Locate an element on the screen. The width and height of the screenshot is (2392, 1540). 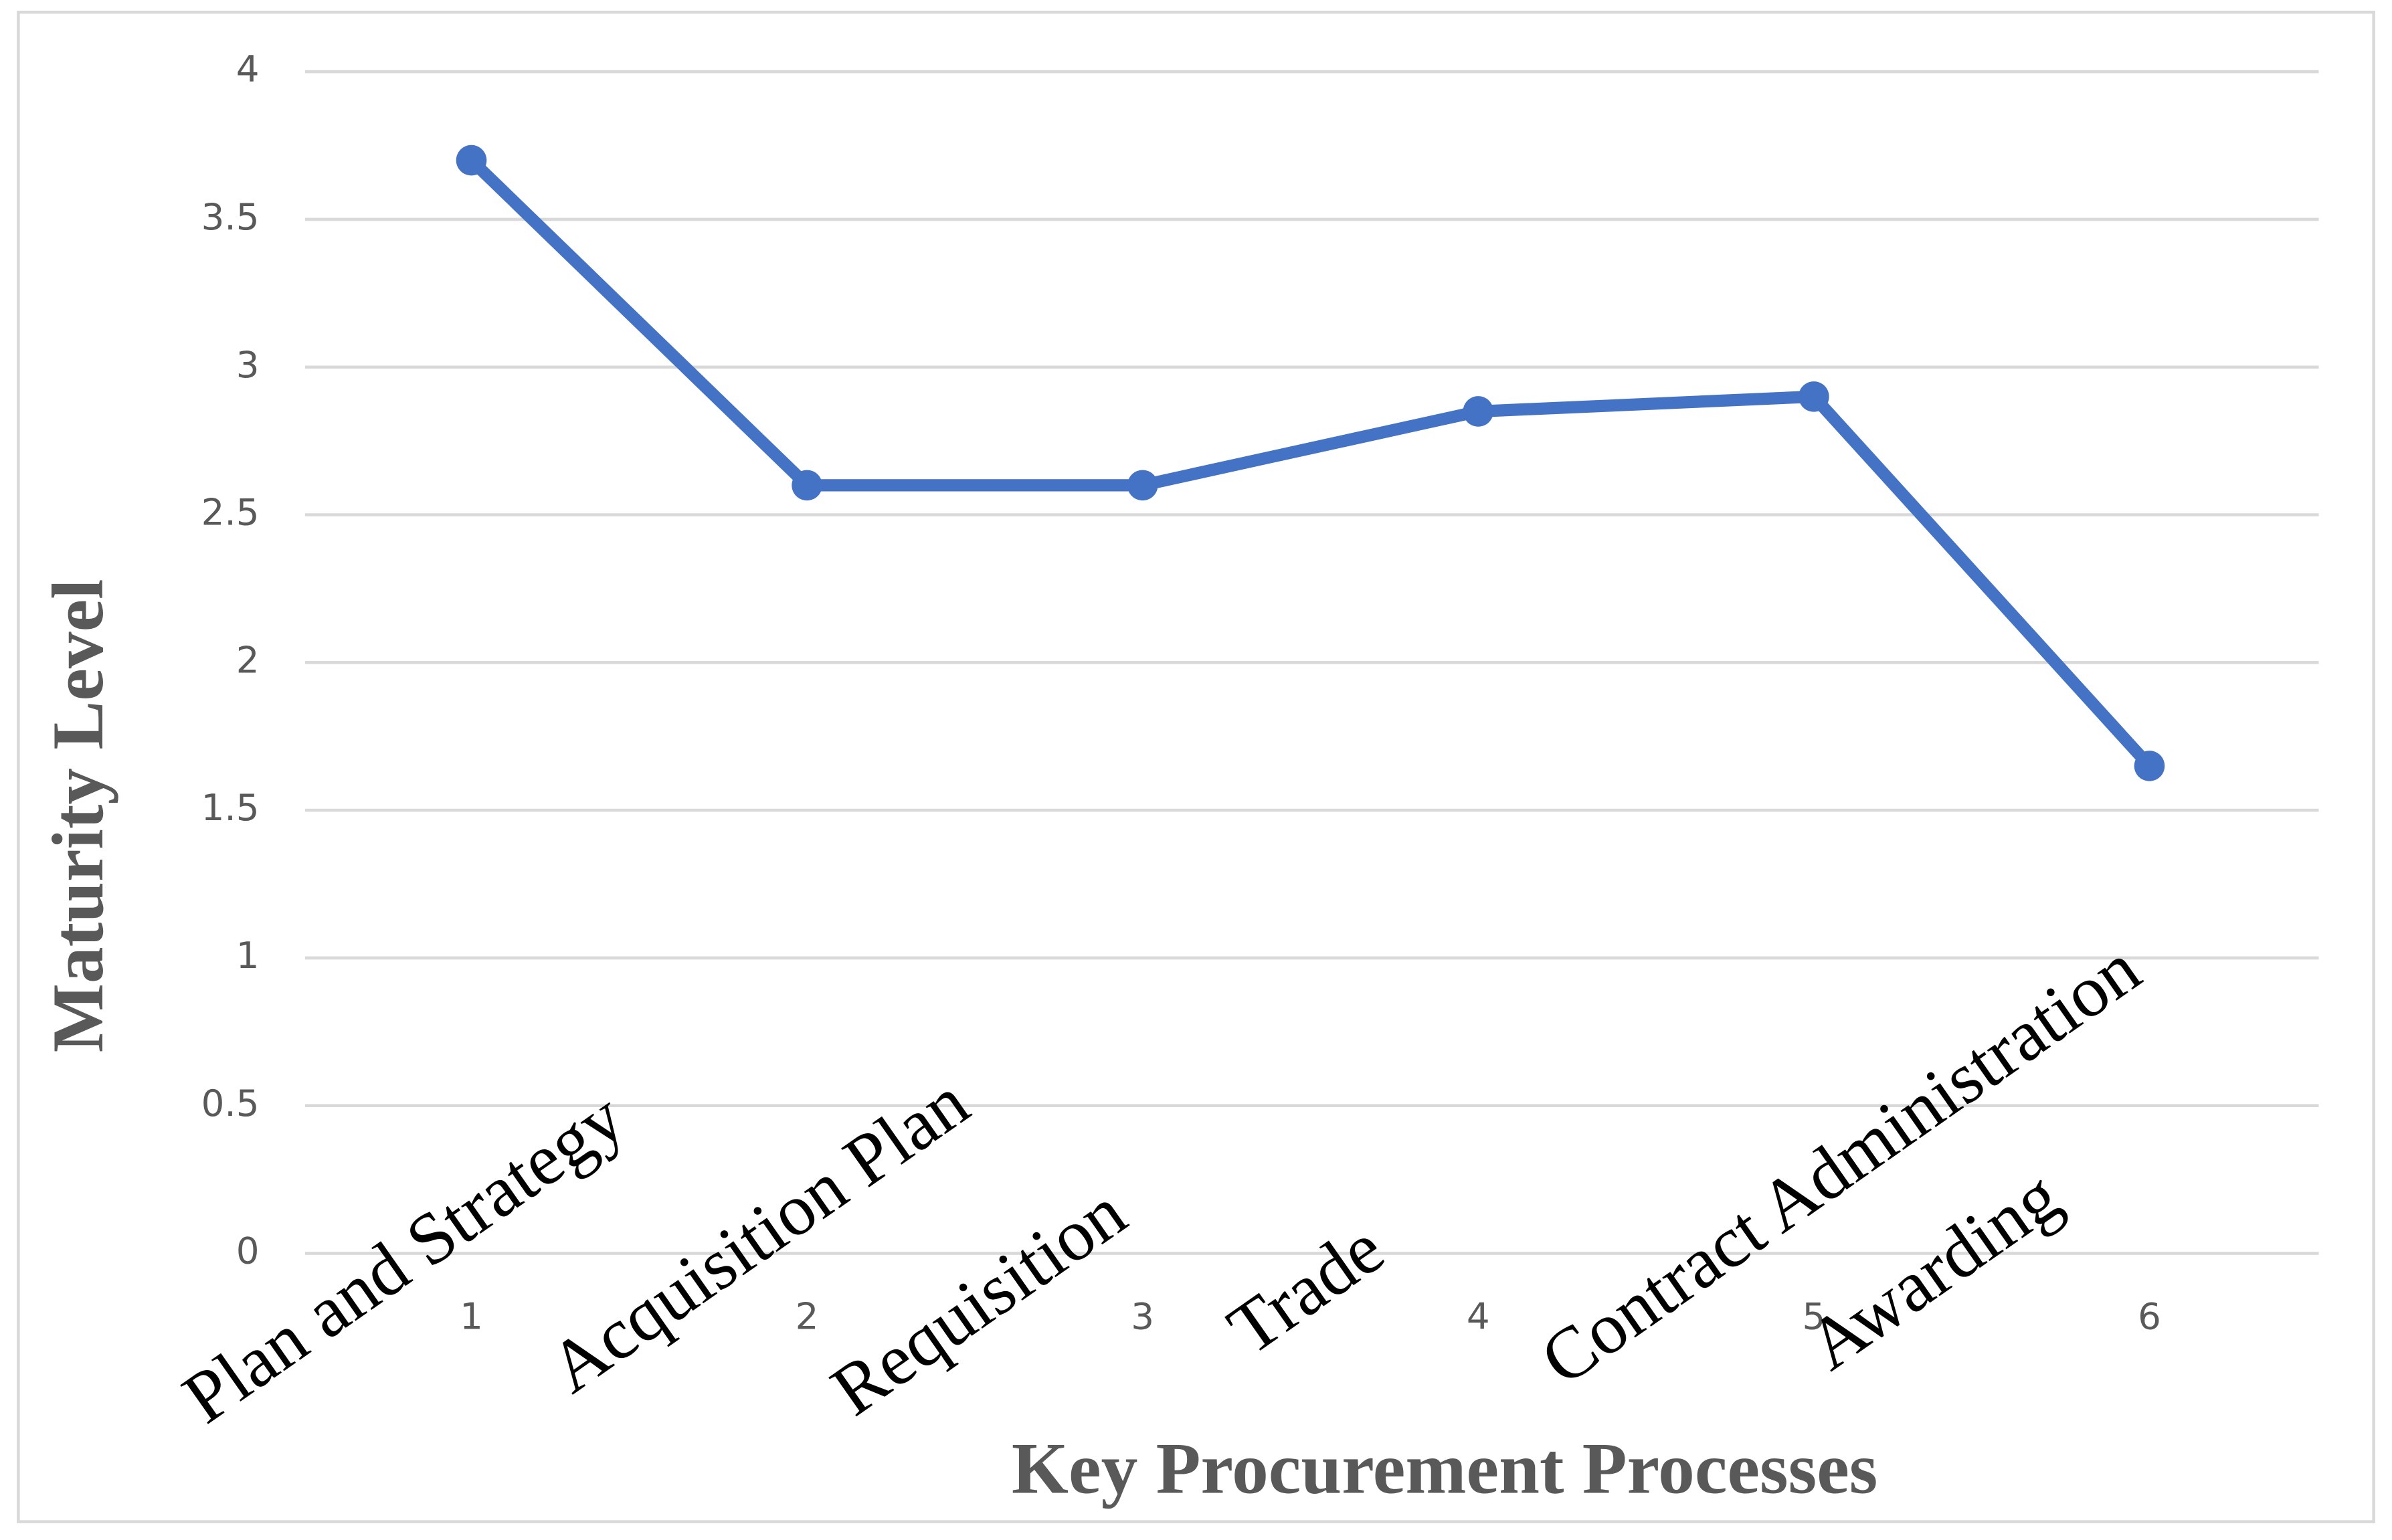
y-tick-label: 2.5 is located at coordinates (230, 512).